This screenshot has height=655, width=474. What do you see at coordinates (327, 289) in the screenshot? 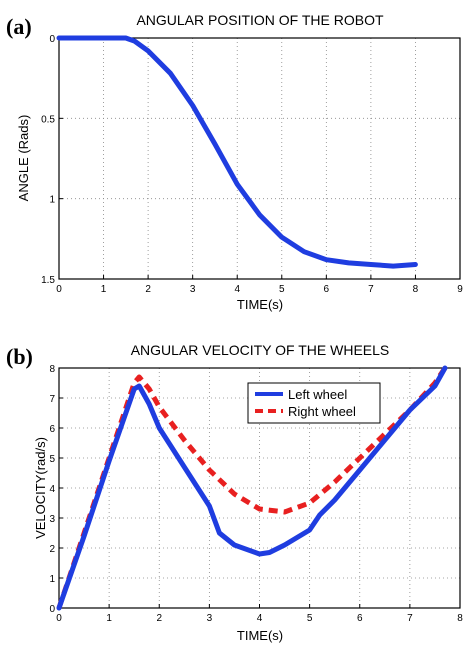
I see `x-tick-label-a: 6` at bounding box center [327, 289].